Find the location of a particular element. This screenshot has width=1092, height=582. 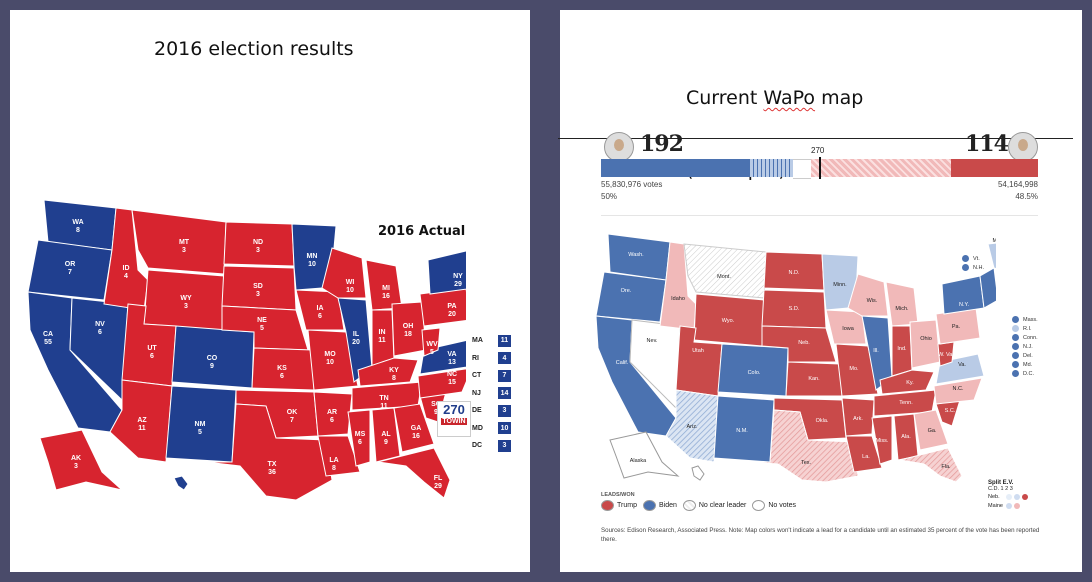

map-label-calif: Calif. is located at coordinates (622, 363).